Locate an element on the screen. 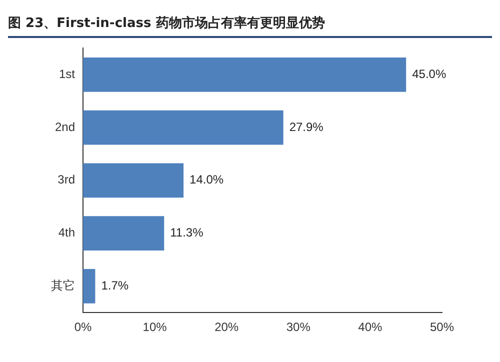 The width and height of the screenshot is (500, 362). data-label: 45.0% is located at coordinates (429, 73).